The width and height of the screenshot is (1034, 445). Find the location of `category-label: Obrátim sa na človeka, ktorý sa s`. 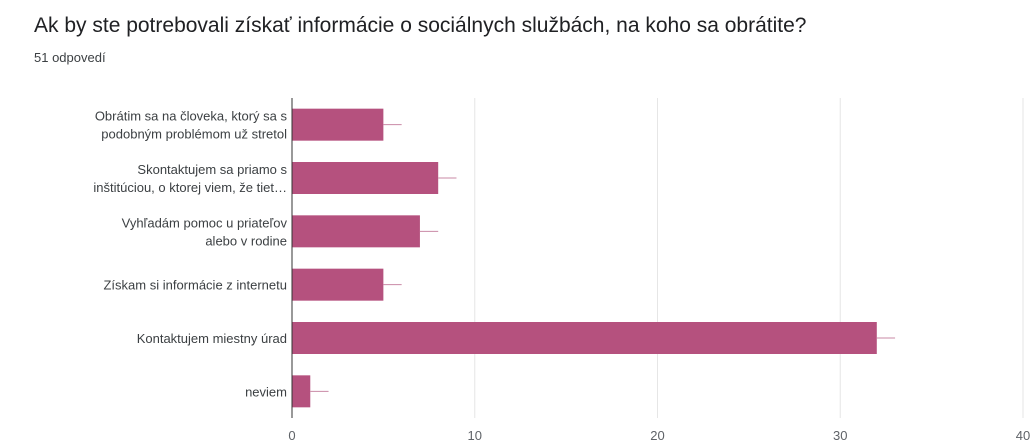

category-label: Obrátim sa na človeka, ktorý sa s is located at coordinates (191, 116).